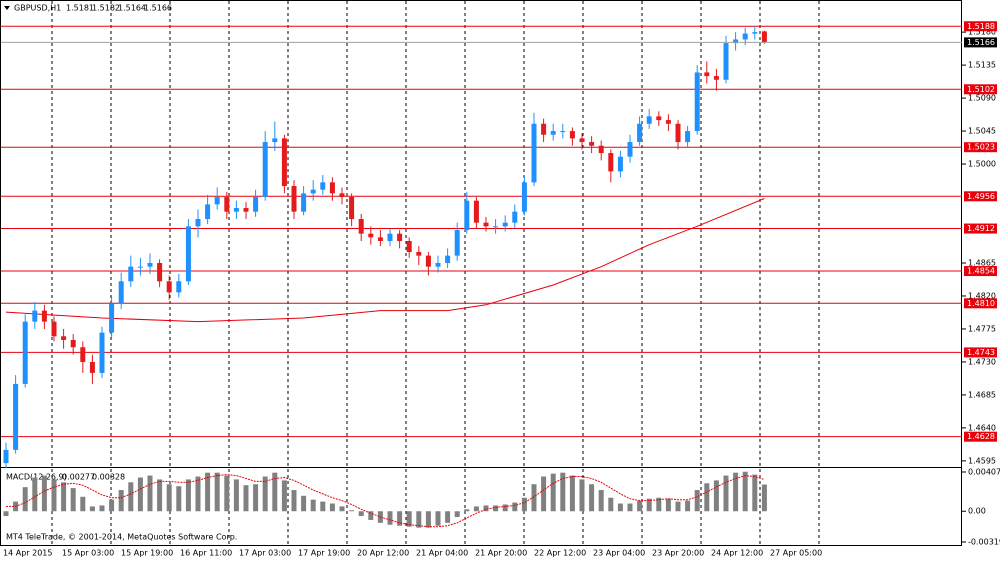  I want to click on y-tick-label: 1.5090, so click(982, 98).